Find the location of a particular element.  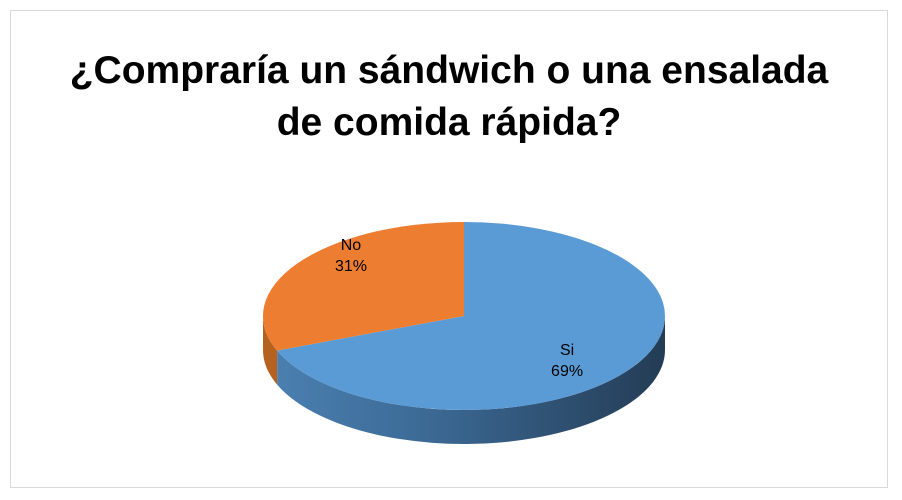

pie-labels: Si 69% No 31% is located at coordinates (459, 308).